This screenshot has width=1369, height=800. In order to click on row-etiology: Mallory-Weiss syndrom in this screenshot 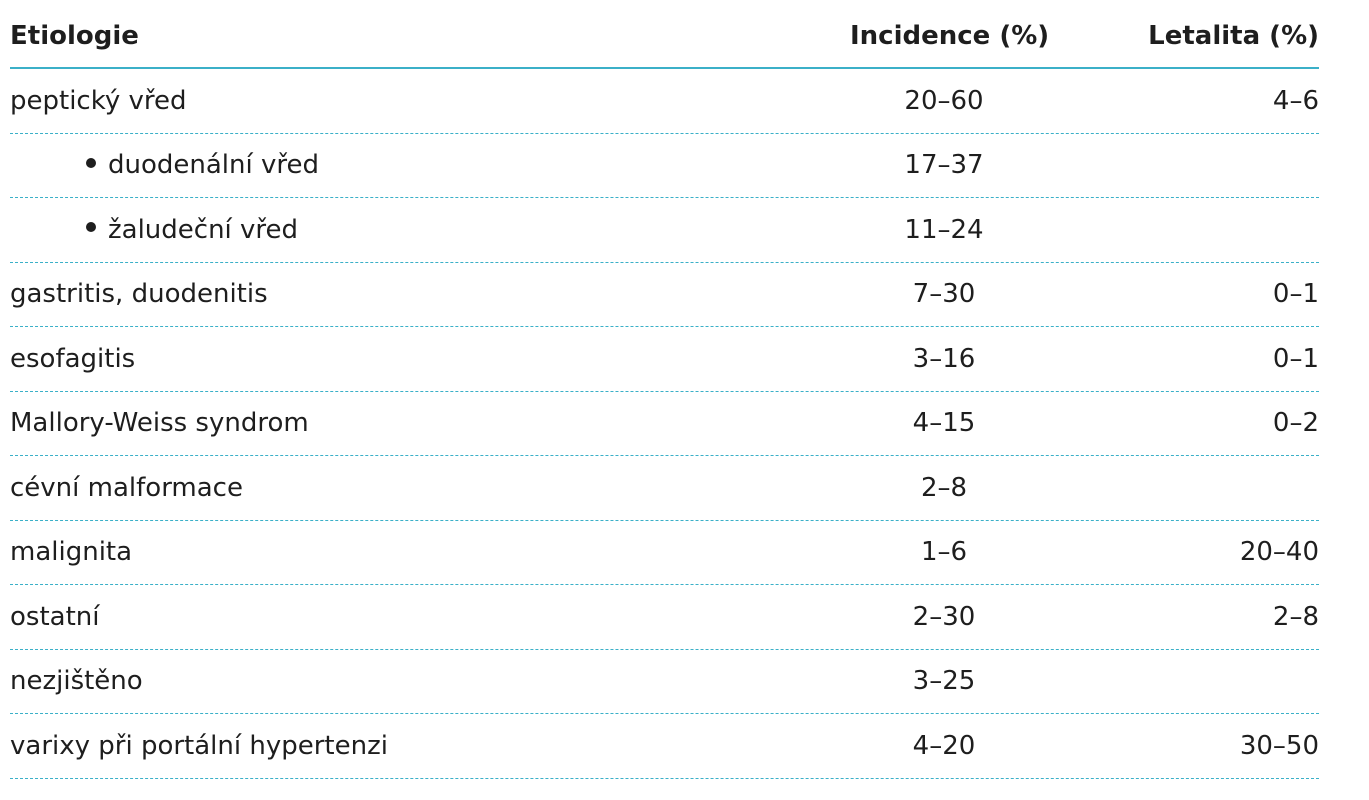, I will do `click(159, 423)`.